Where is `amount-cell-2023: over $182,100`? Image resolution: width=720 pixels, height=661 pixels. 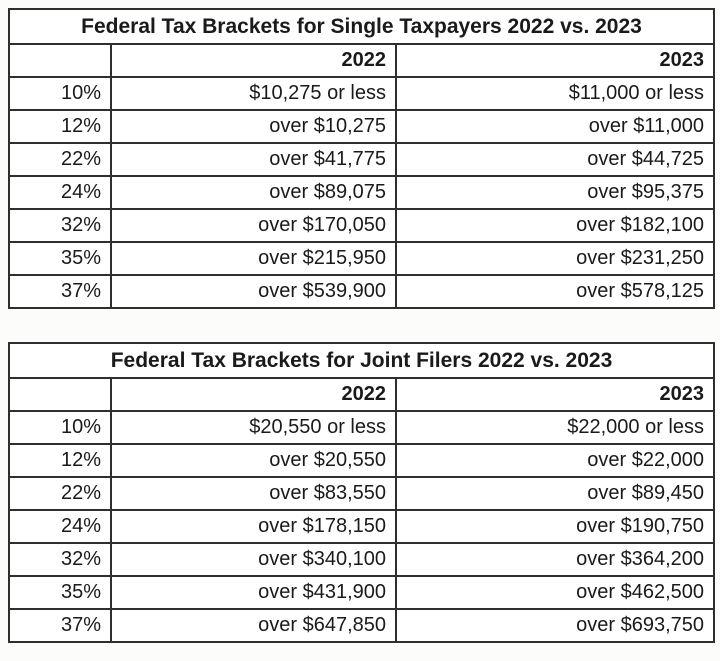 amount-cell-2023: over $182,100 is located at coordinates (555, 225).